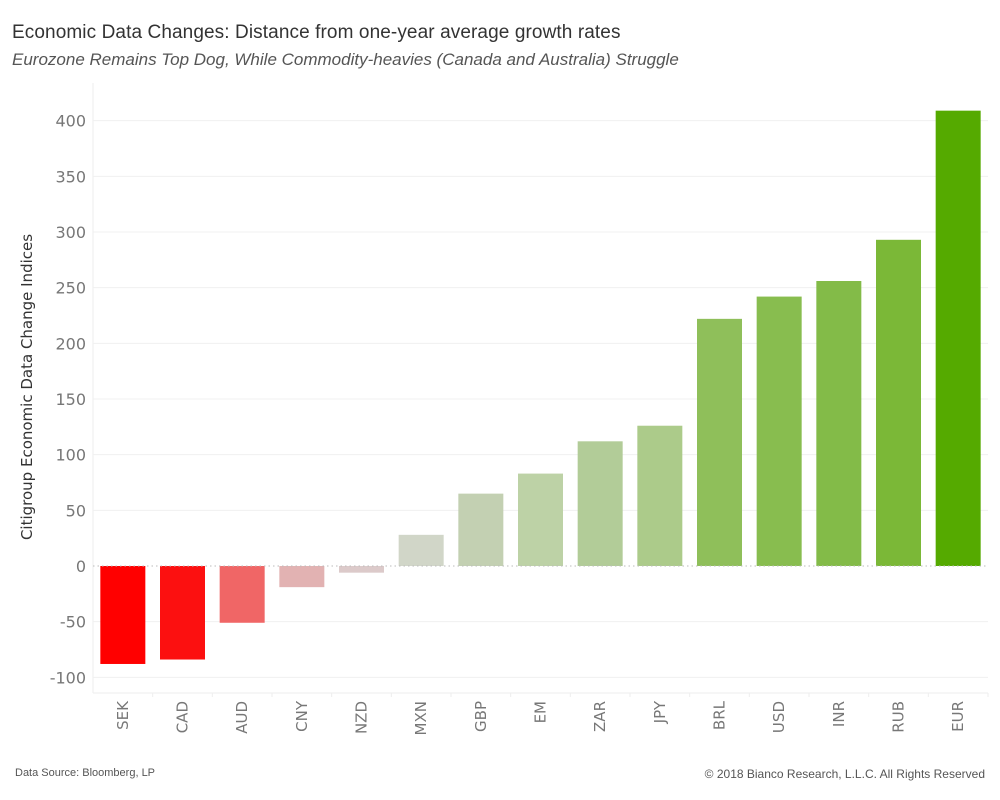 This screenshot has width=1000, height=800. I want to click on bar-usd, so click(779, 431).